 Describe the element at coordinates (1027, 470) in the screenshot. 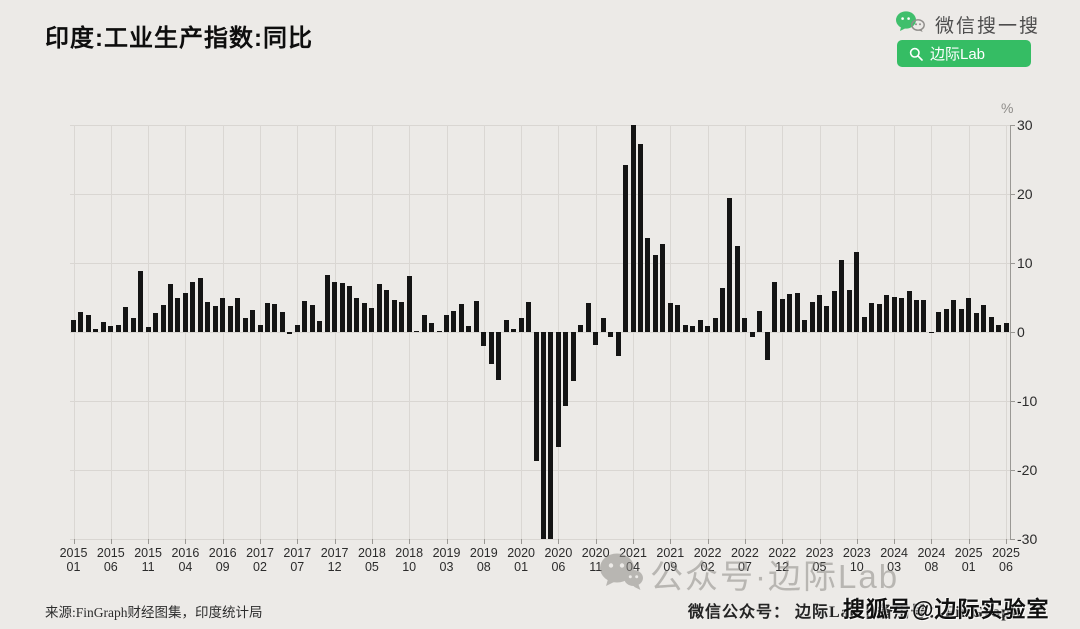

I see `y-axis-label: -20` at that location.